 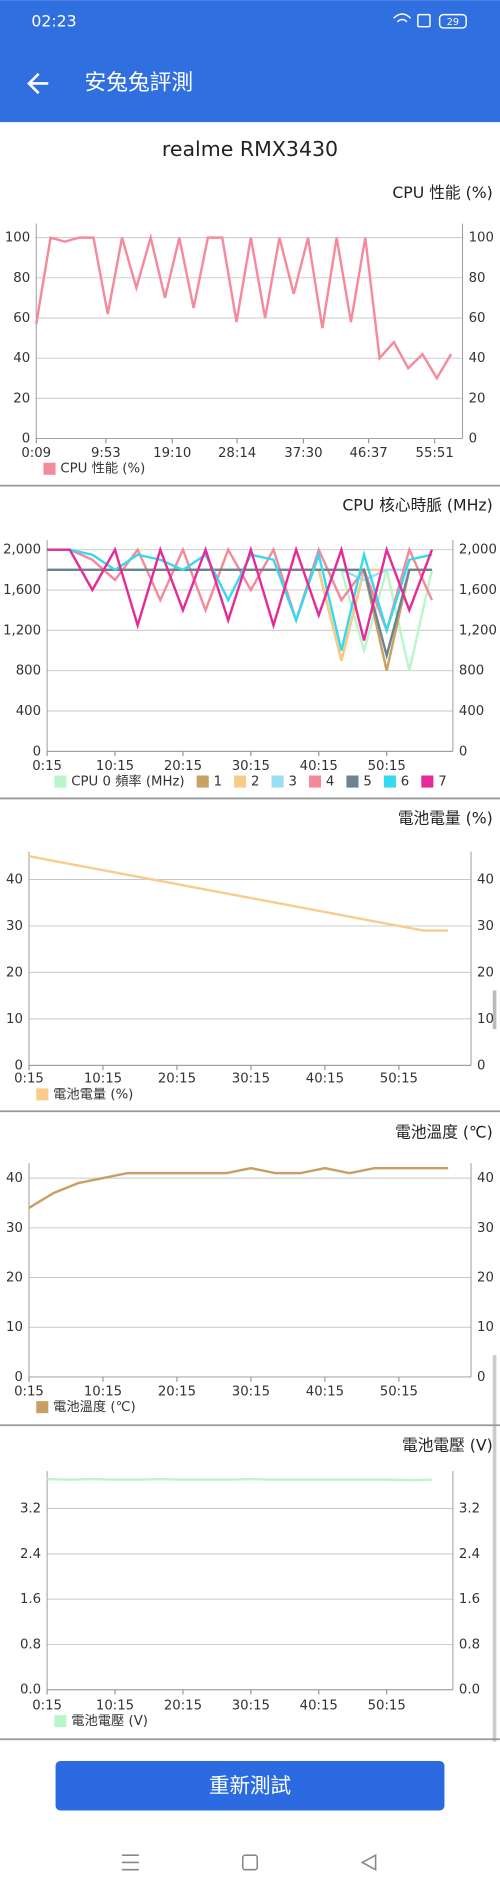 What do you see at coordinates (22, 590) in the screenshot?
I see `y-tick-label: 1,600` at bounding box center [22, 590].